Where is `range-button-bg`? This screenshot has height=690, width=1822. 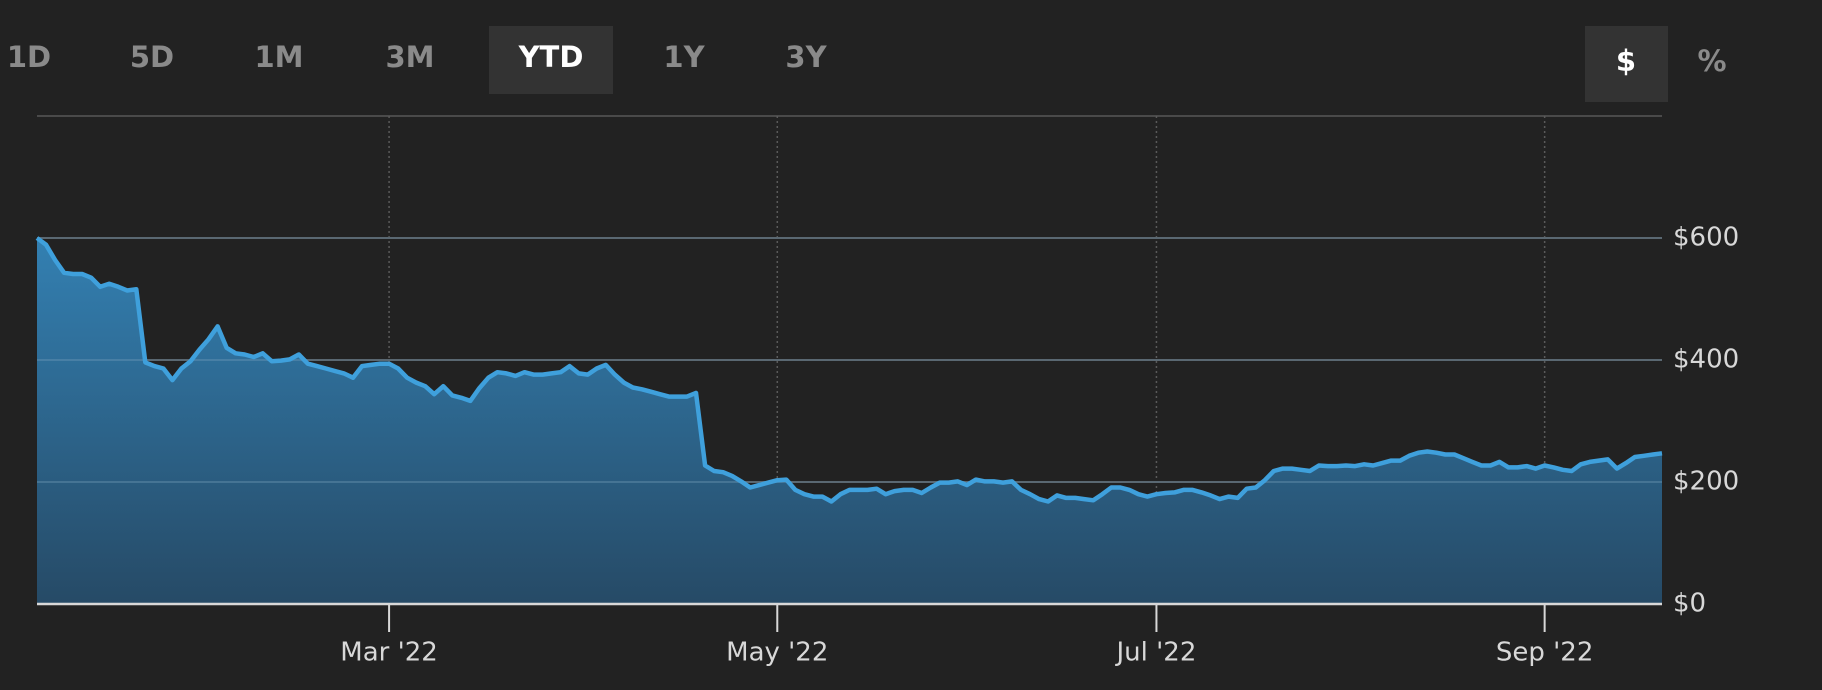 range-button-bg is located at coordinates (551, 60).